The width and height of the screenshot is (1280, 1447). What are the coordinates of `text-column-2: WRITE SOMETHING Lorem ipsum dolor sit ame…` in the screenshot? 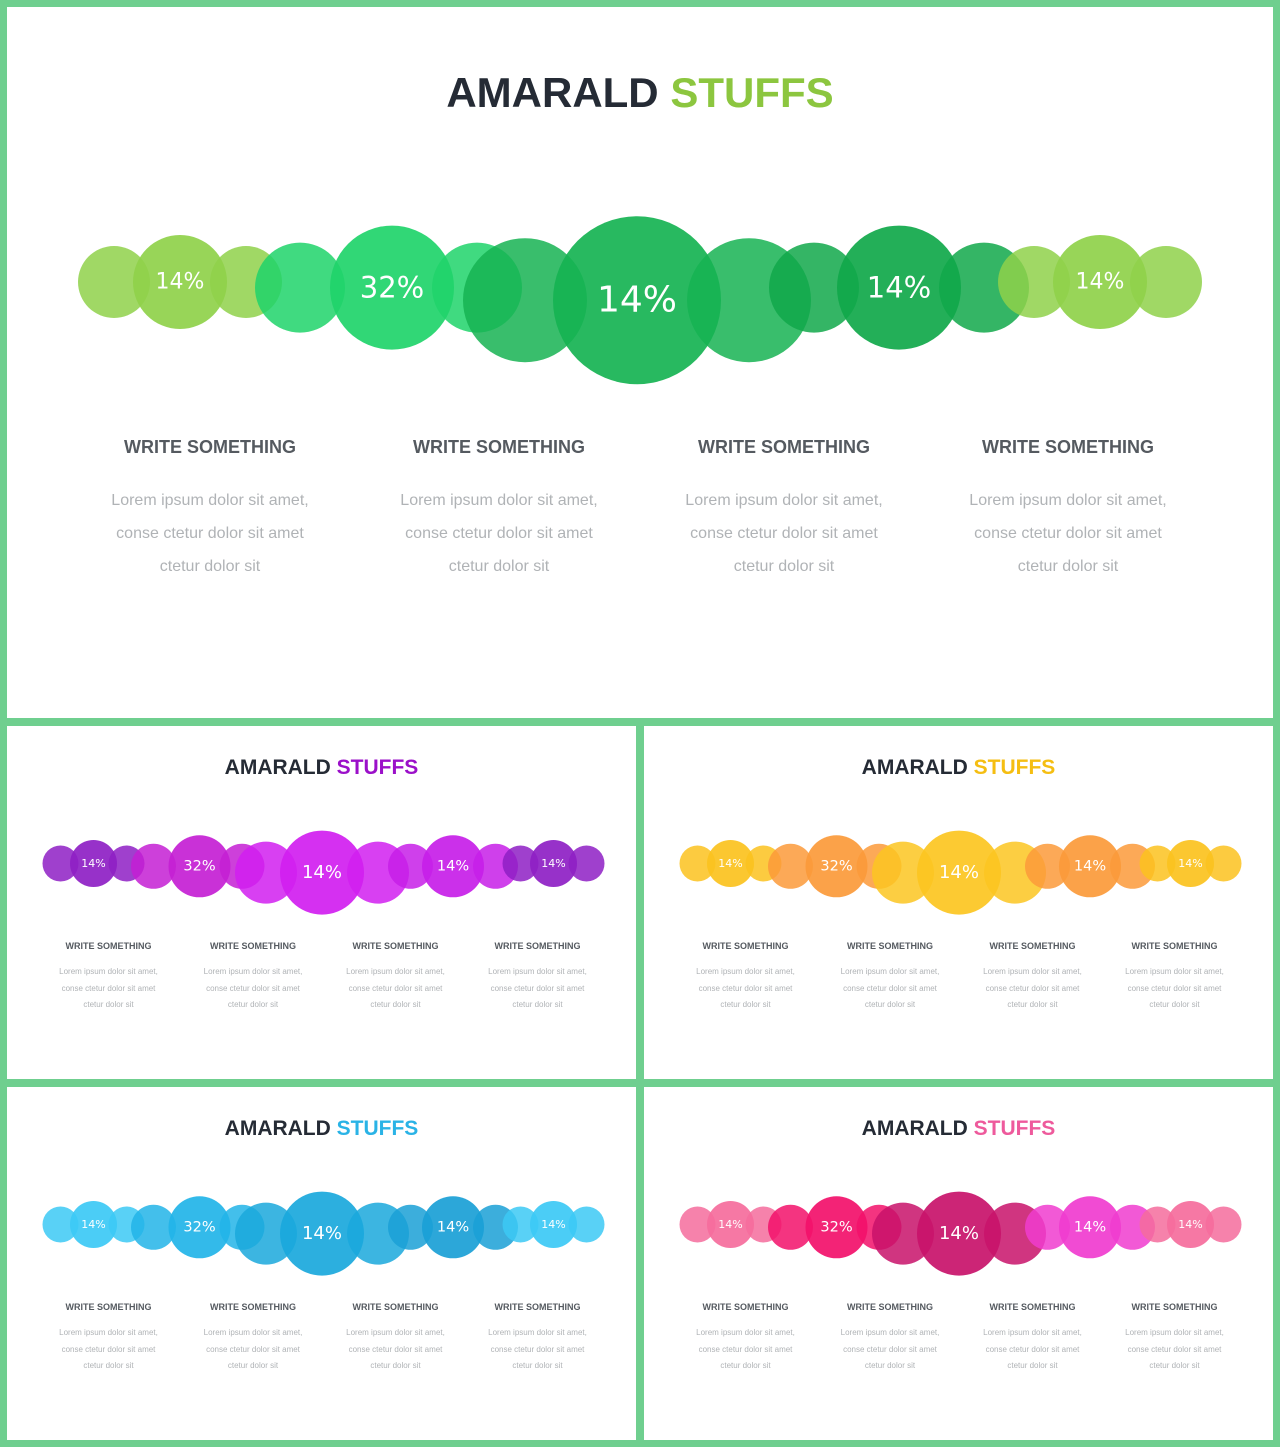 It's located at (784, 510).